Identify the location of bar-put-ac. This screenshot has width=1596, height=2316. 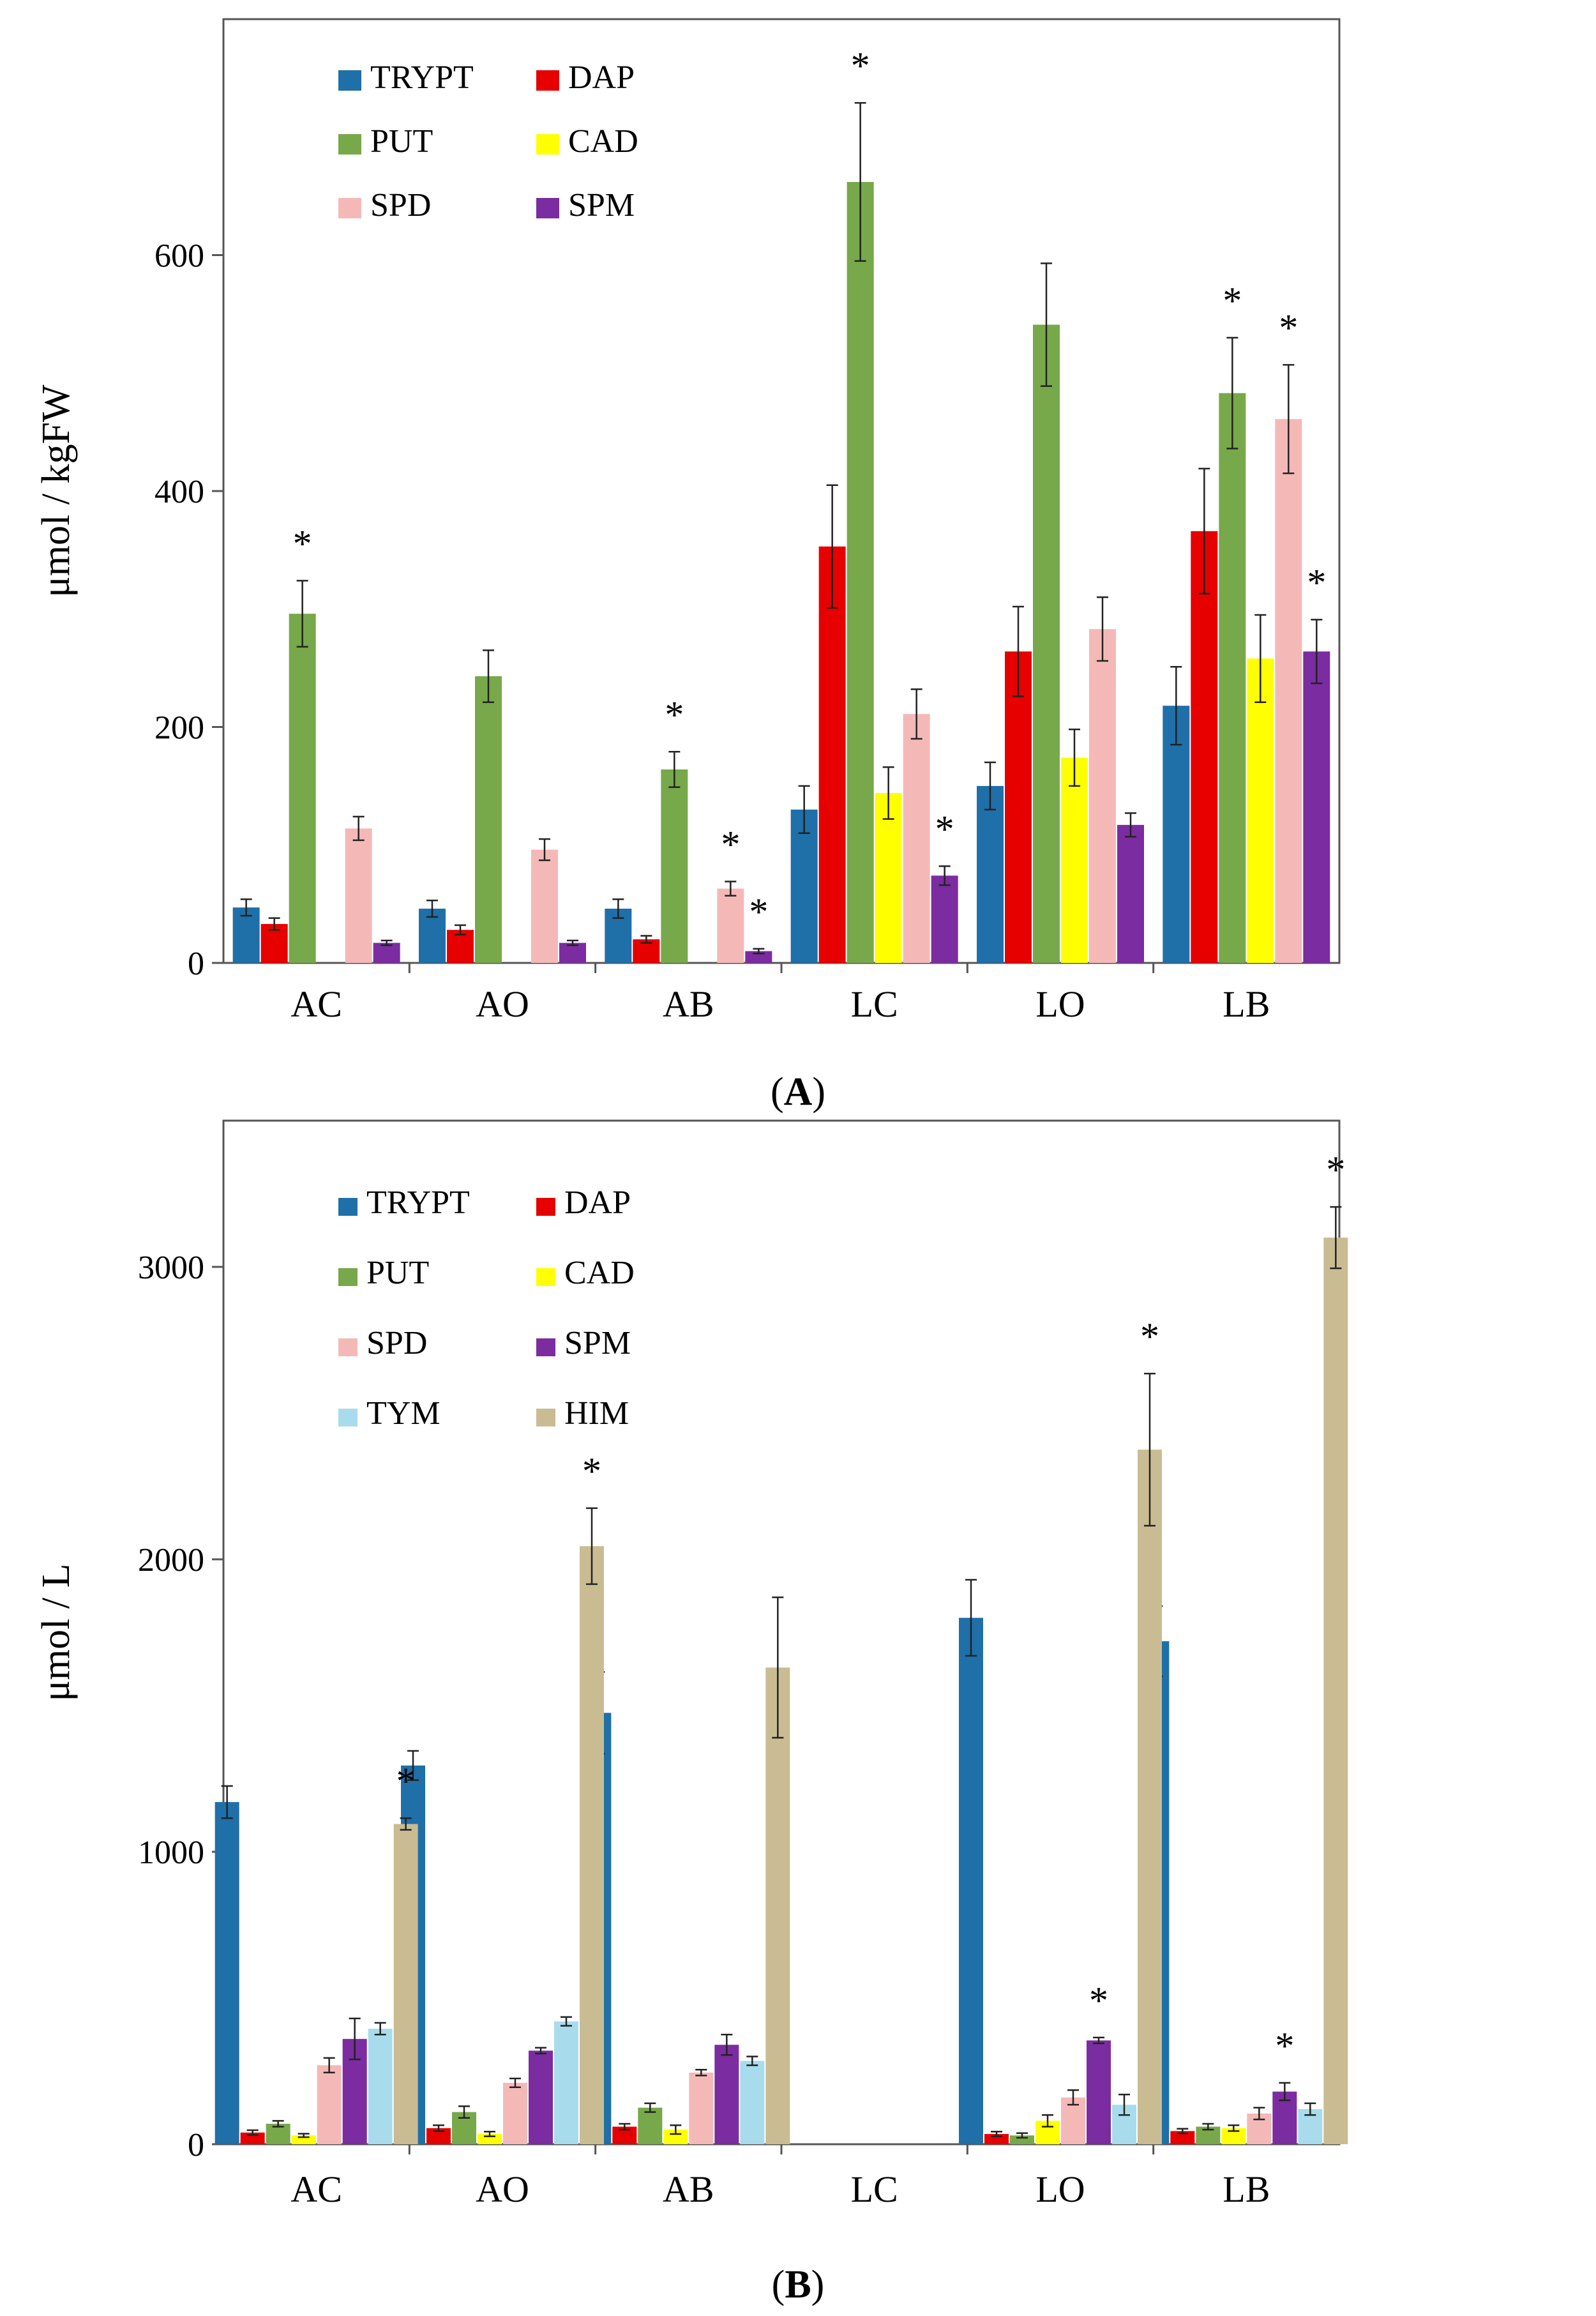
(302, 788).